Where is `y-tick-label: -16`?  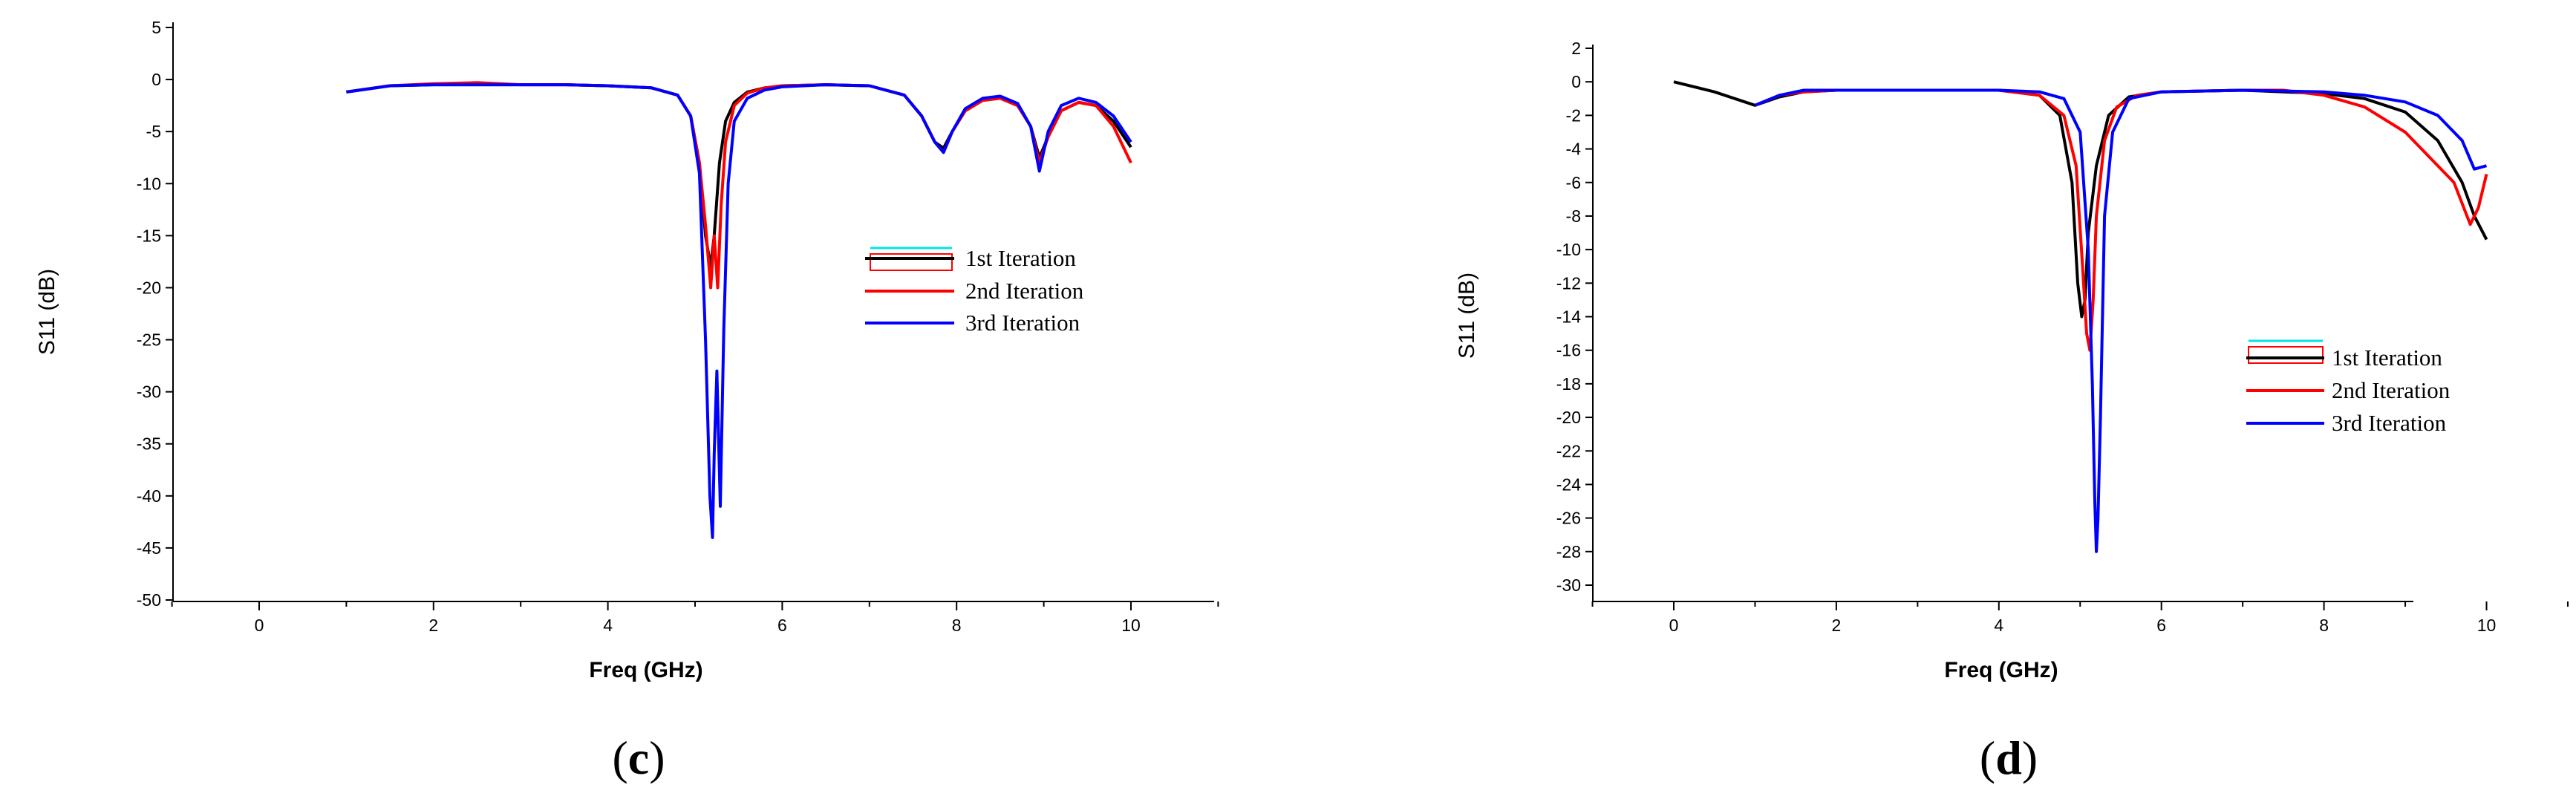 y-tick-label: -16 is located at coordinates (1568, 350).